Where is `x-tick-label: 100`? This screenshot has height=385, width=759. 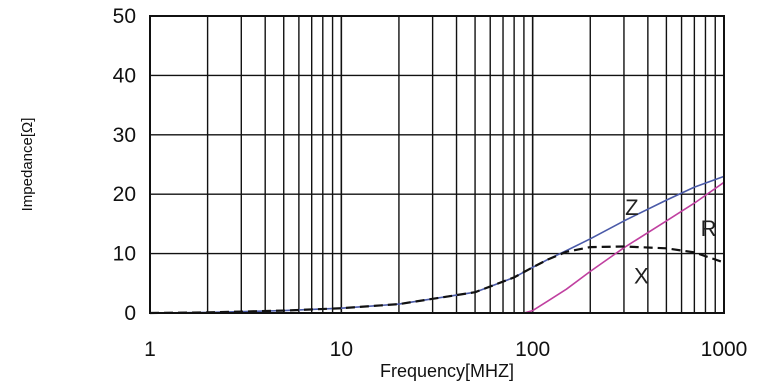 x-tick-label: 100 is located at coordinates (532, 349).